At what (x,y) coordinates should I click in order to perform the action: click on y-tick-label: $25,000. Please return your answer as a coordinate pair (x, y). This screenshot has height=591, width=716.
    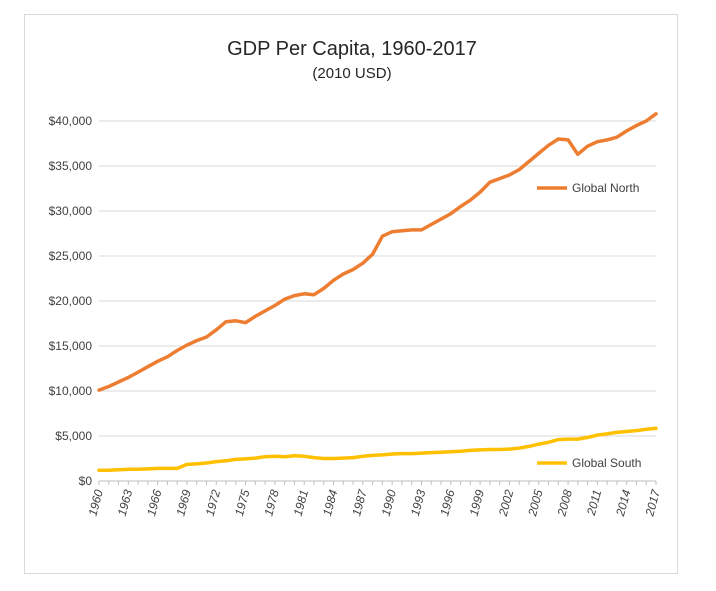
    Looking at the image, I should click on (71, 256).